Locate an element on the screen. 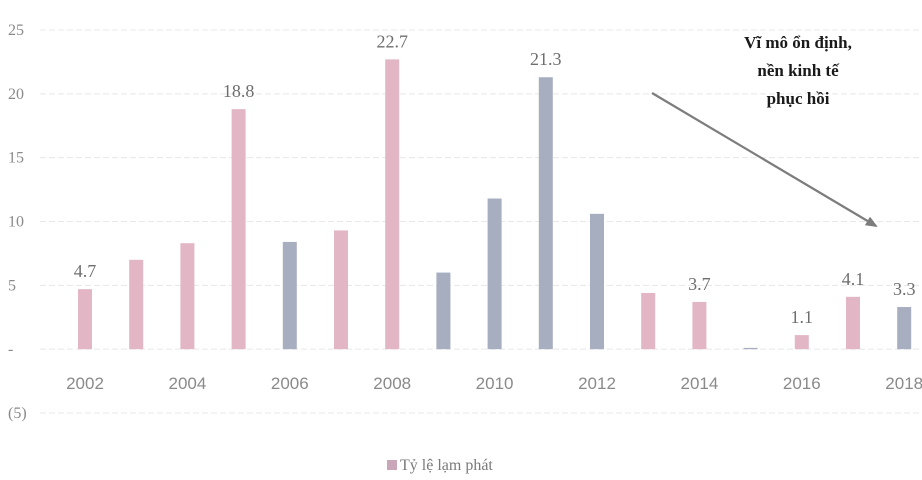  bar-2010 is located at coordinates (494, 274).